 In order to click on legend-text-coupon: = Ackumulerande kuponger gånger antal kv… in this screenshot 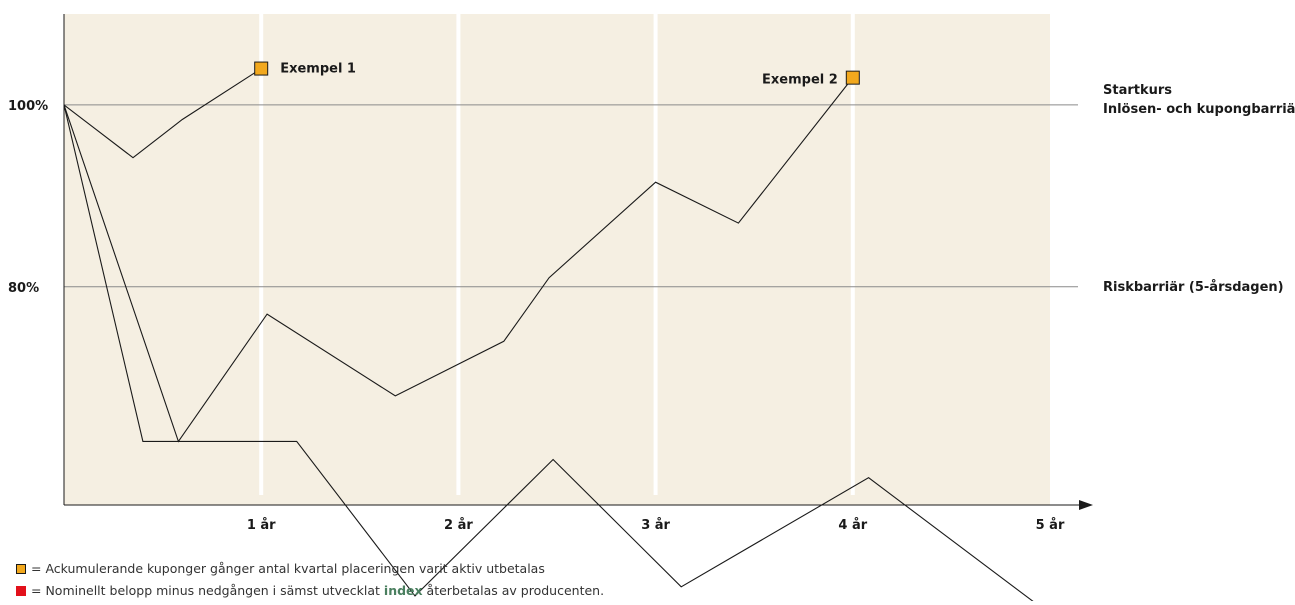, I will do `click(288, 568)`.